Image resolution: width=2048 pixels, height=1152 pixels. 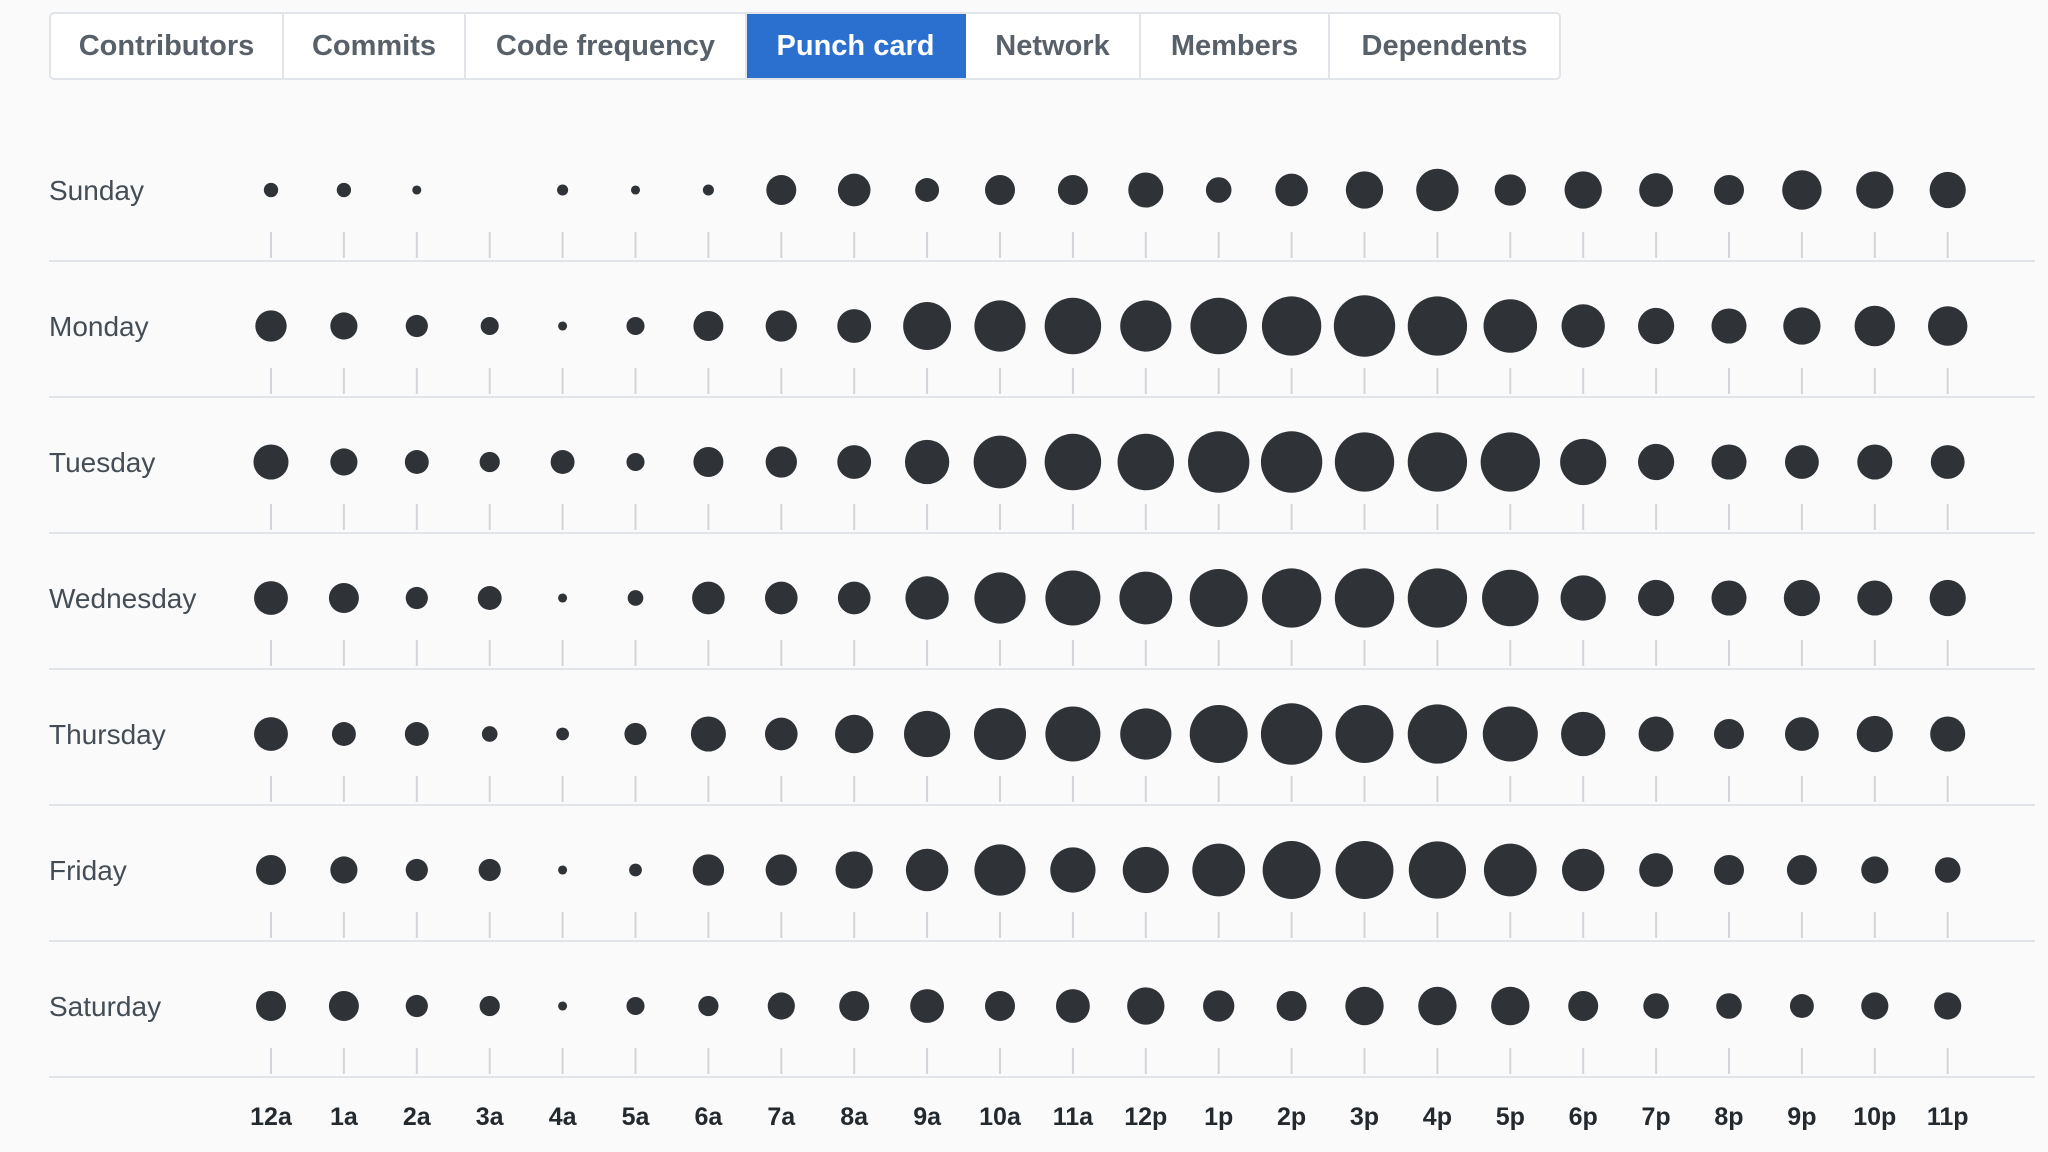 I want to click on hour-label: 8p, so click(x=1728, y=1117).